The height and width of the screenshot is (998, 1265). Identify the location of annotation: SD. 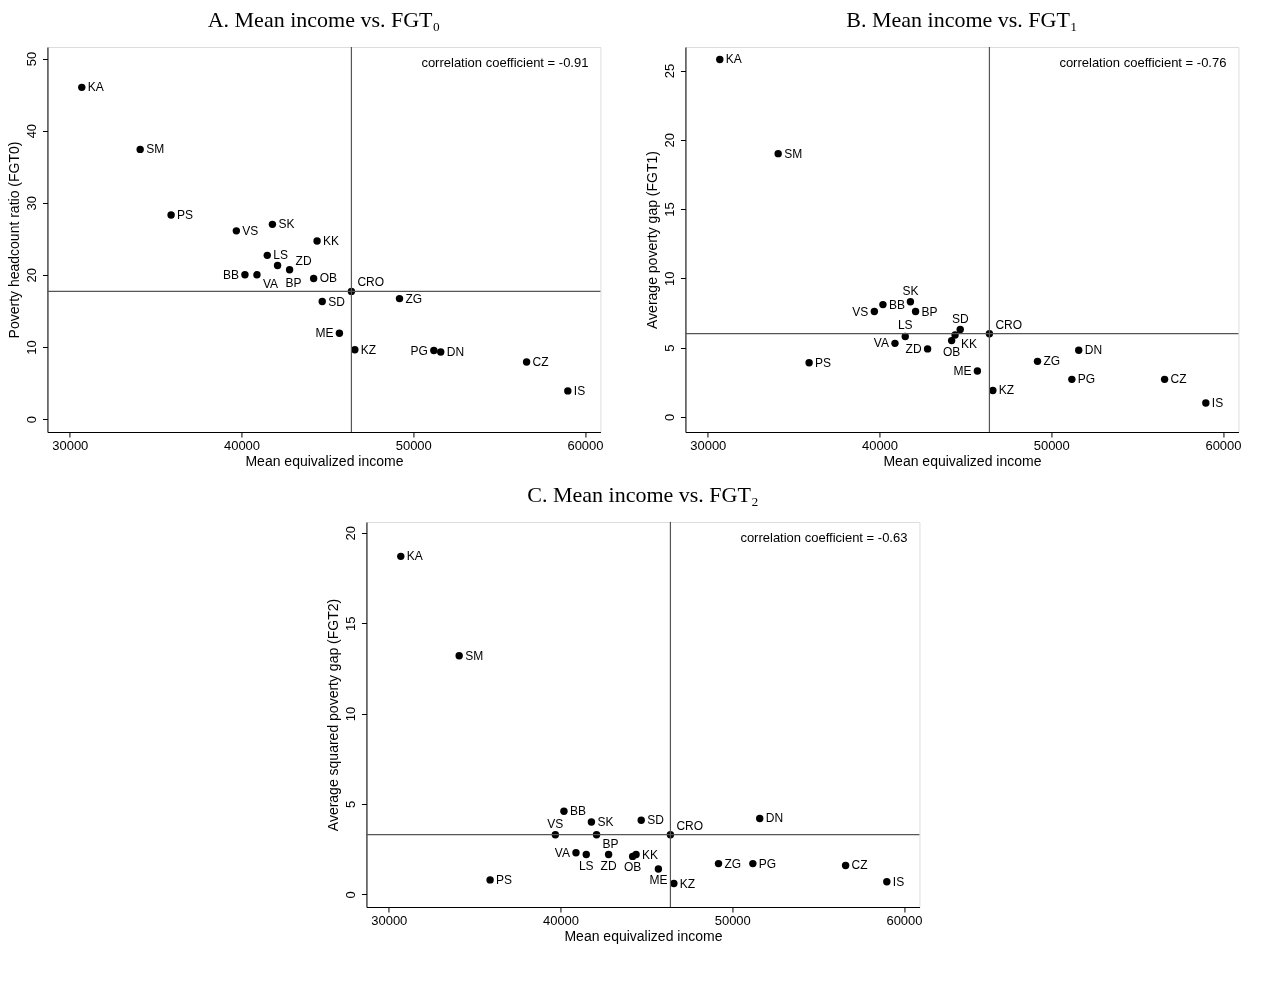
(337, 301).